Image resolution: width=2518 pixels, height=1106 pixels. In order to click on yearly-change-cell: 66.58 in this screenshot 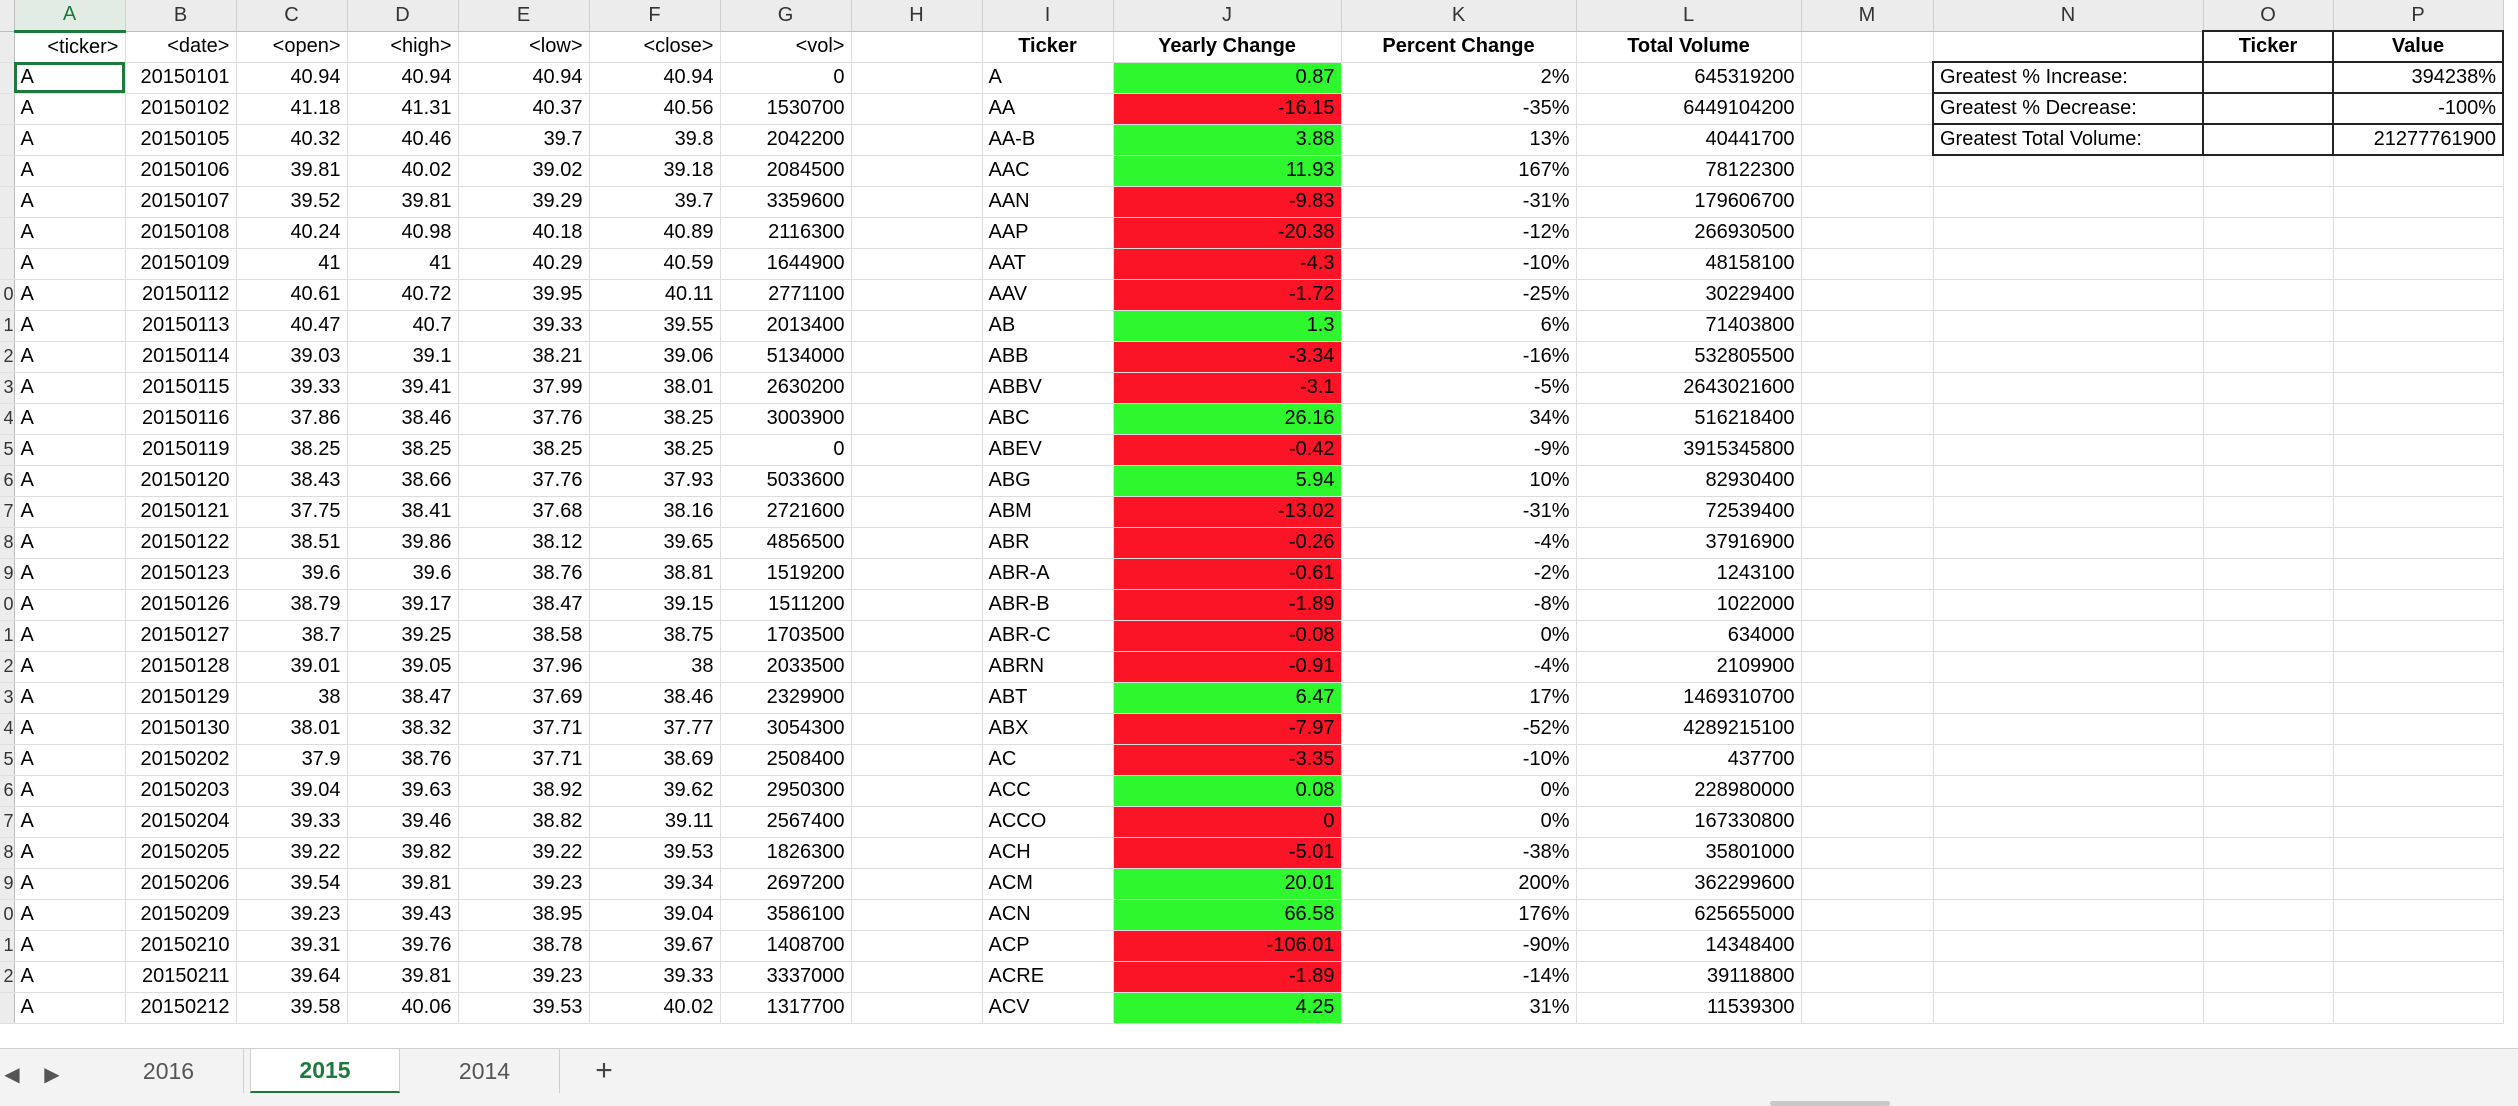, I will do `click(1227, 915)`.